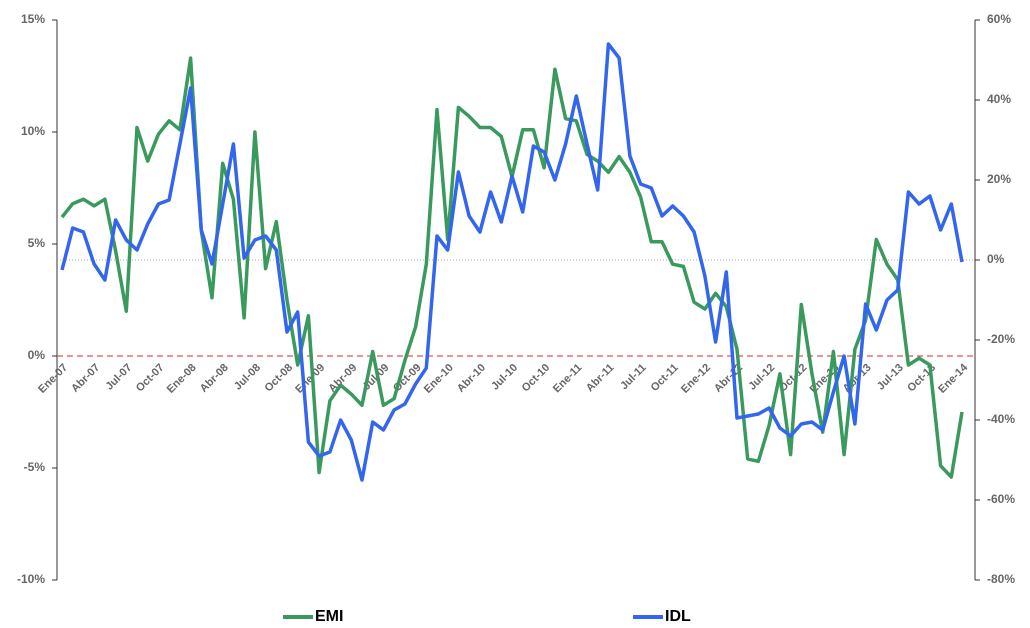 This screenshot has width=1030, height=628. Describe the element at coordinates (118, 377) in the screenshot. I see `x-tick-label: Jul-07` at that location.